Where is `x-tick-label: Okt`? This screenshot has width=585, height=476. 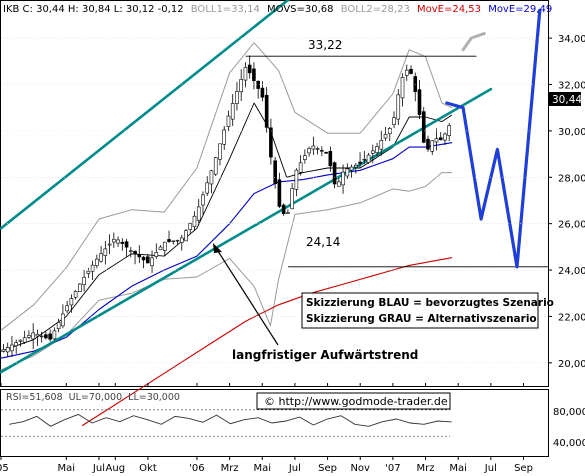
x-tick-label: Okt is located at coordinates (148, 468).